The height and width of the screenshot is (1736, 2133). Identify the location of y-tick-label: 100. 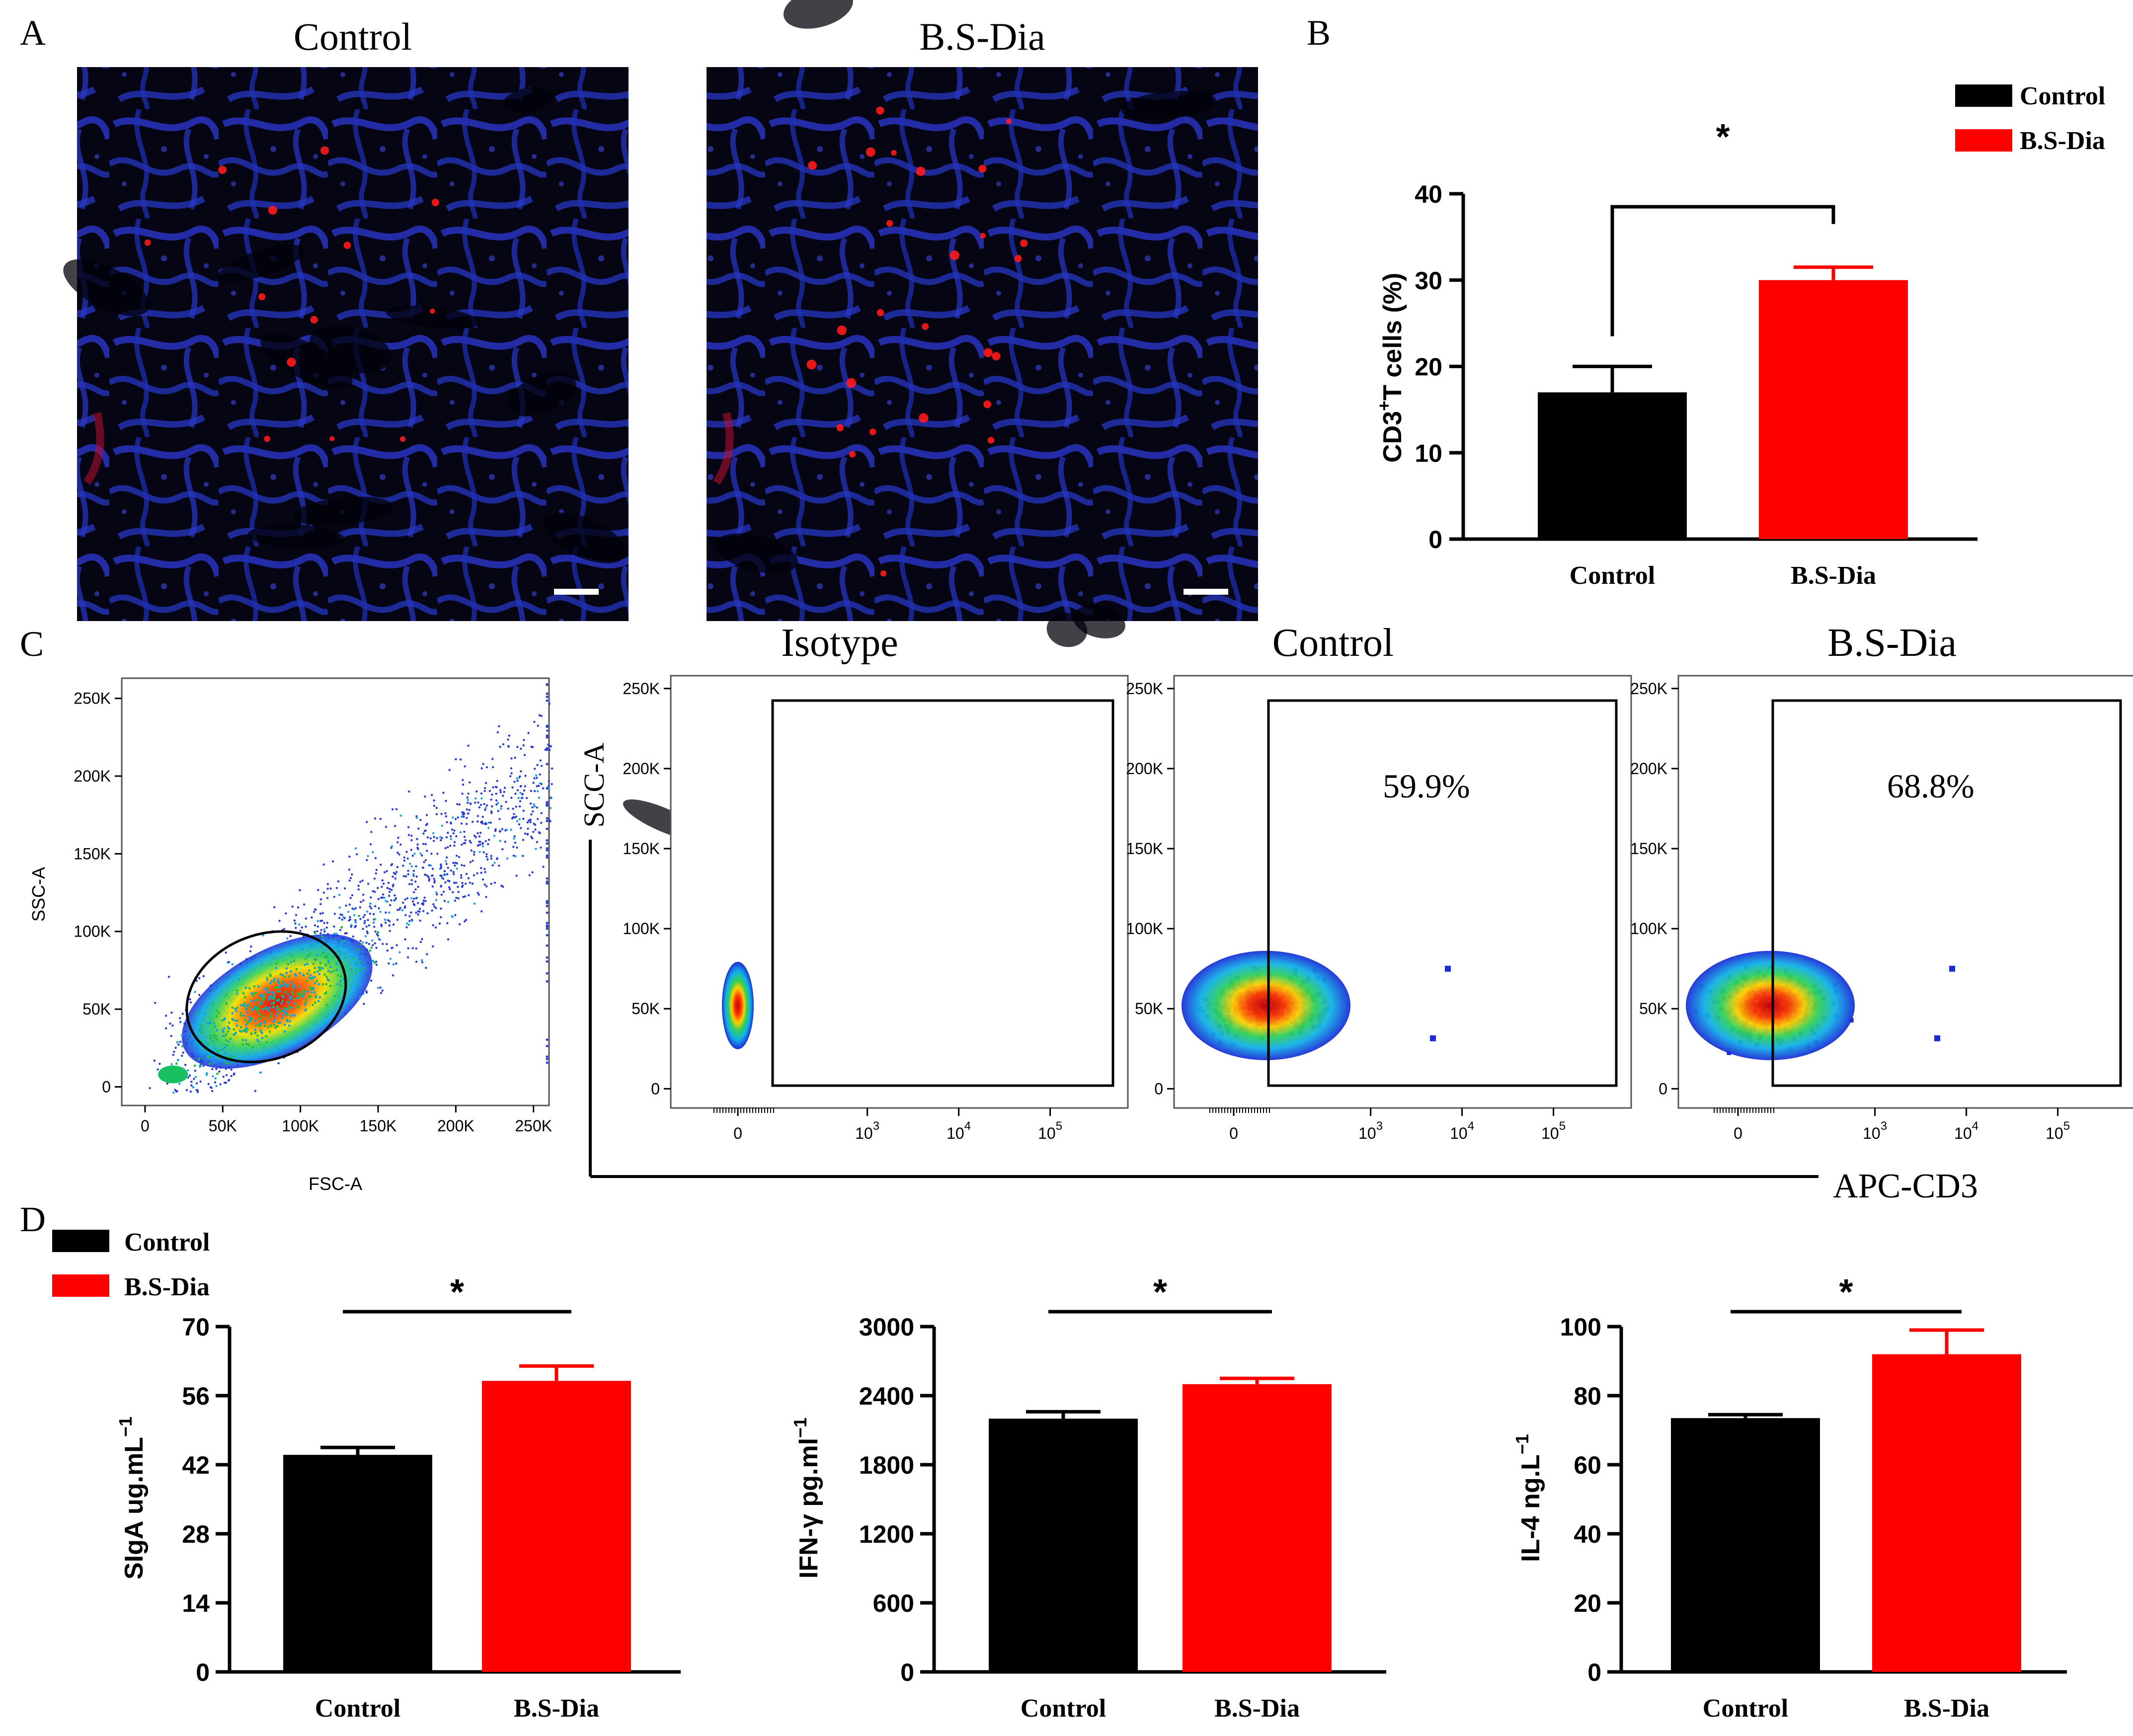
(1580, 1327).